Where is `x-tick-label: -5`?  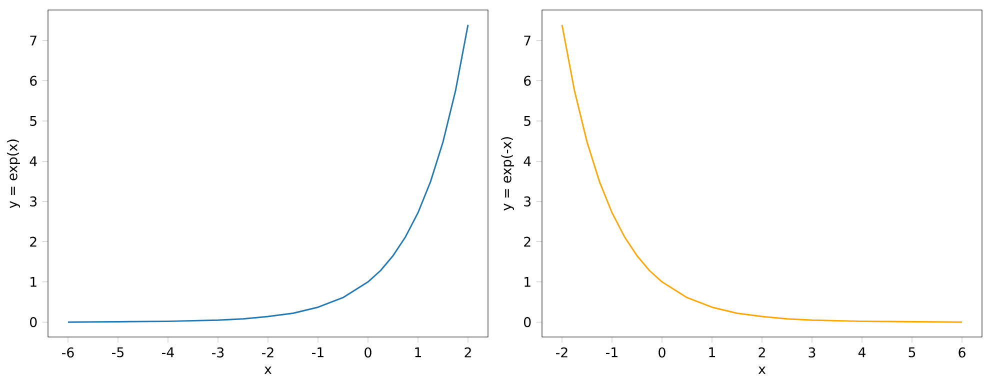
x-tick-label: -5 is located at coordinates (118, 352).